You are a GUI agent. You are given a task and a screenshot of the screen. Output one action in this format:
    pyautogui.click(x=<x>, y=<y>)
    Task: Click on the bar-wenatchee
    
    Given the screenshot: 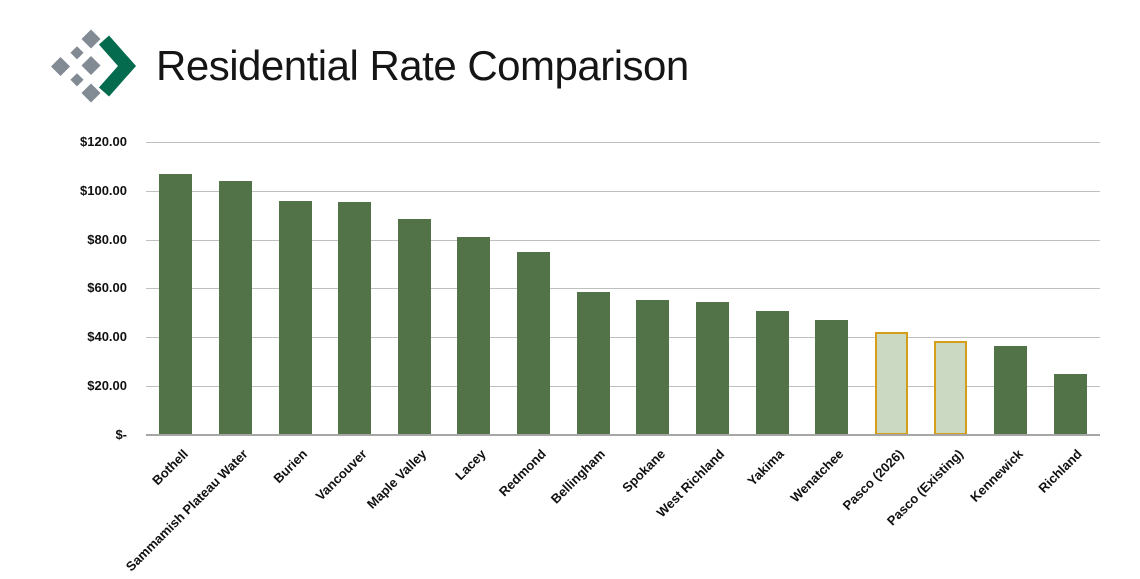 What is the action you would take?
    pyautogui.click(x=832, y=377)
    